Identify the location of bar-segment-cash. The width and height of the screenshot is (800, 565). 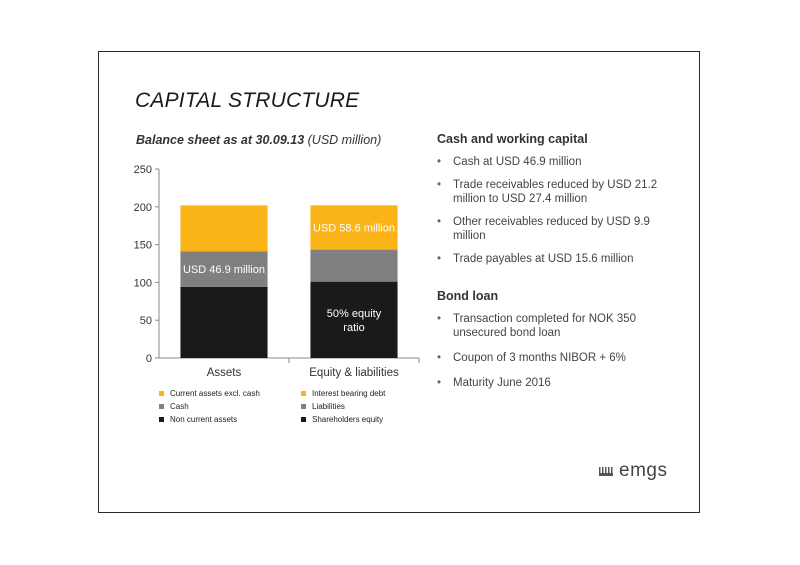
(224, 269).